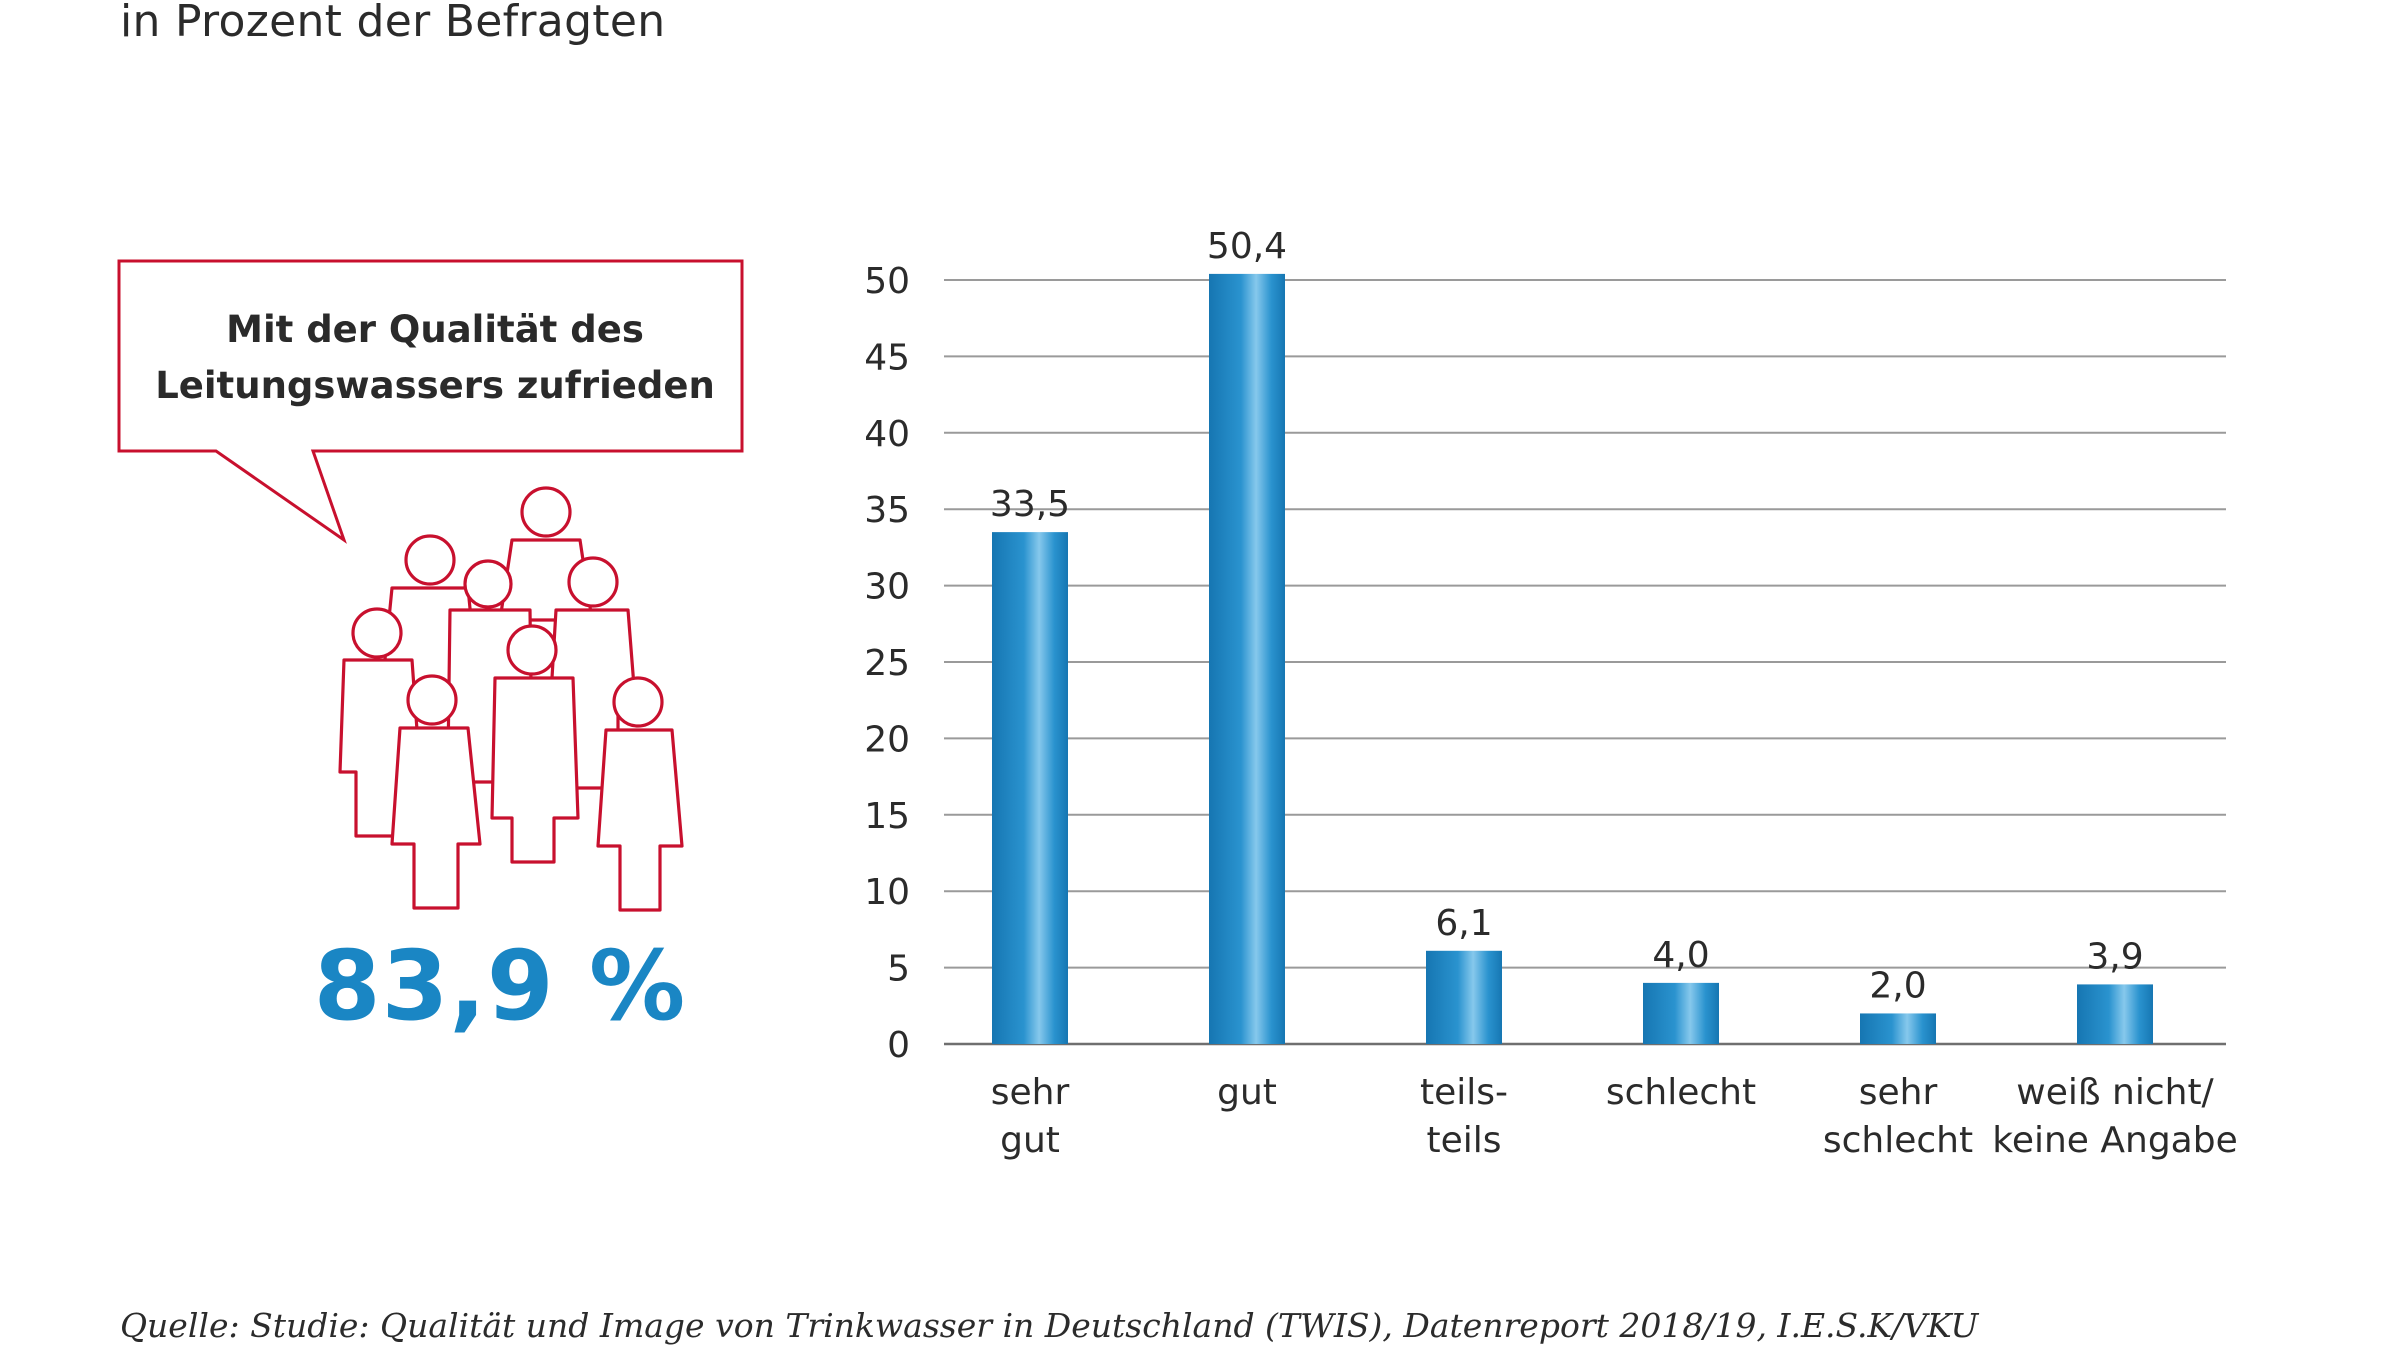 The width and height of the screenshot is (2400, 1350). Describe the element at coordinates (887, 587) in the screenshot. I see `y-tick-label: 30` at that location.